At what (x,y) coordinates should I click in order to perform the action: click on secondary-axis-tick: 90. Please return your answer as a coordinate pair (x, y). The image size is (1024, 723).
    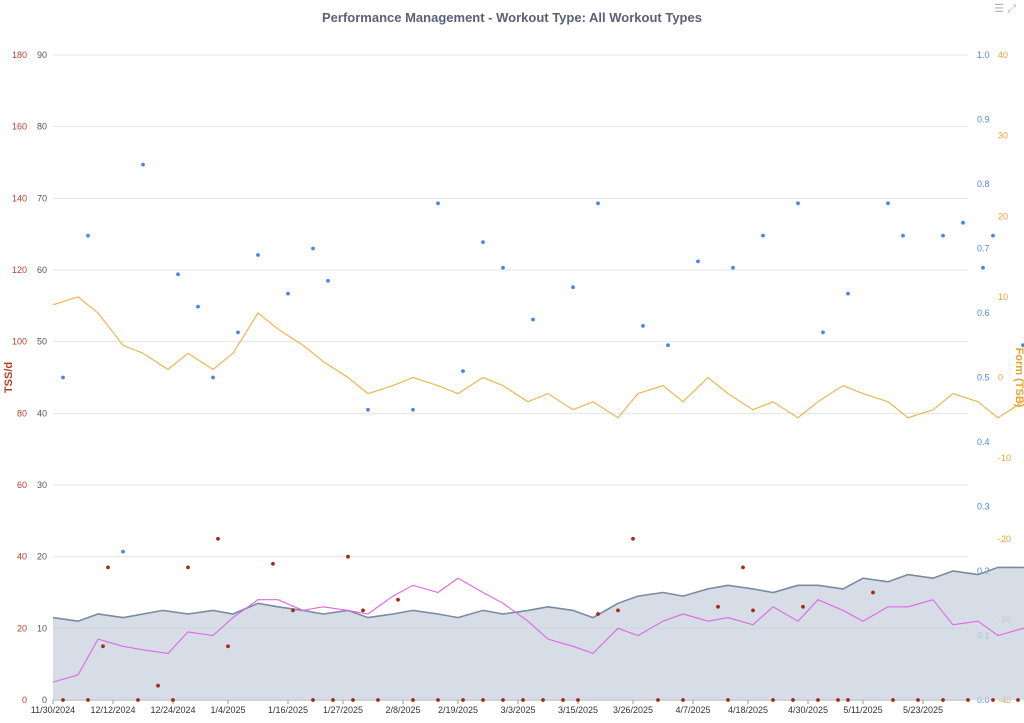
    Looking at the image, I should click on (42, 55).